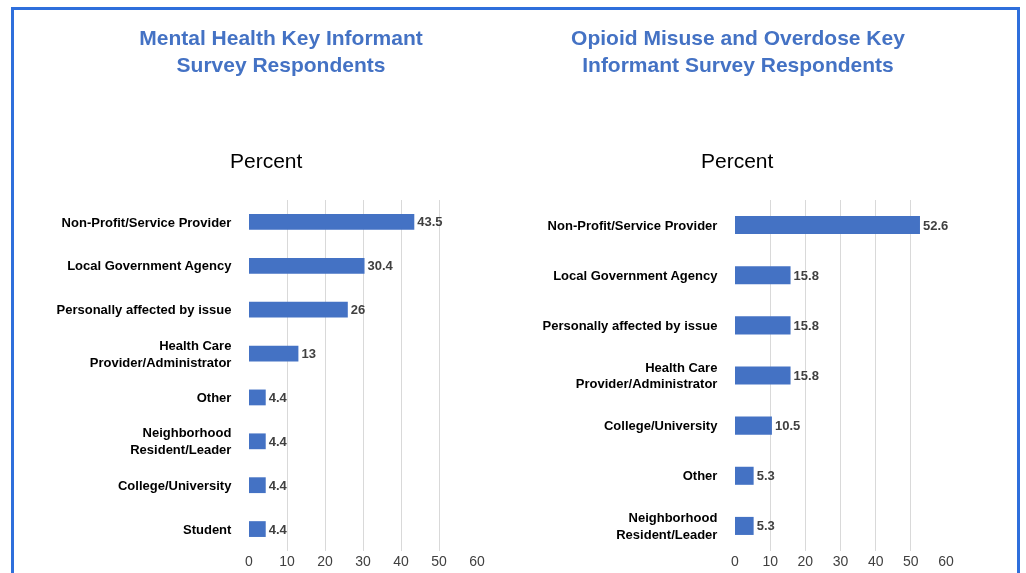  What do you see at coordinates (308, 354) in the screenshot?
I see `data-label: 13` at bounding box center [308, 354].